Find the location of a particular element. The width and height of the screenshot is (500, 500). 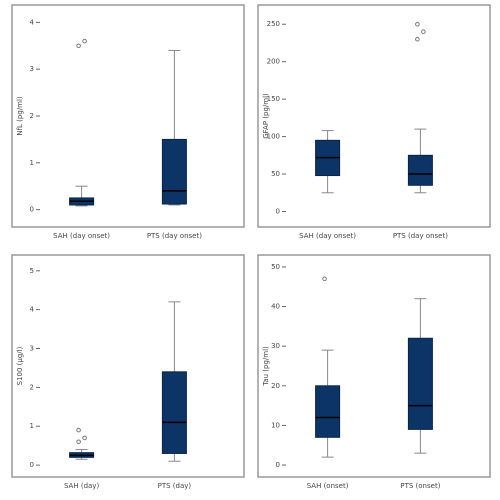

y-tick-label: 30 is located at coordinates (275, 346).